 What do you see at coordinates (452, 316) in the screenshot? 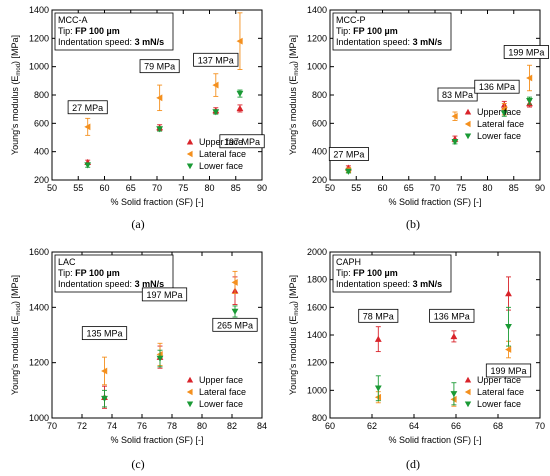
I see `annotation-label: 136 MPa` at bounding box center [452, 316].